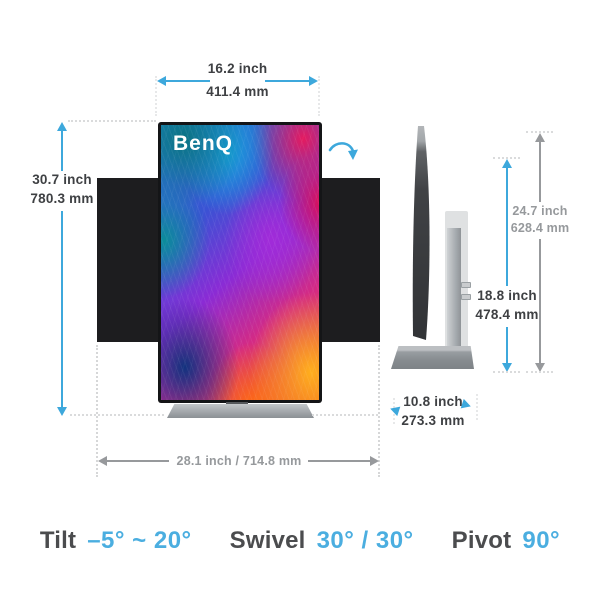  What do you see at coordinates (507, 314) in the screenshot?
I see `stand-height-mm-label: 478.4 mm` at bounding box center [507, 314].